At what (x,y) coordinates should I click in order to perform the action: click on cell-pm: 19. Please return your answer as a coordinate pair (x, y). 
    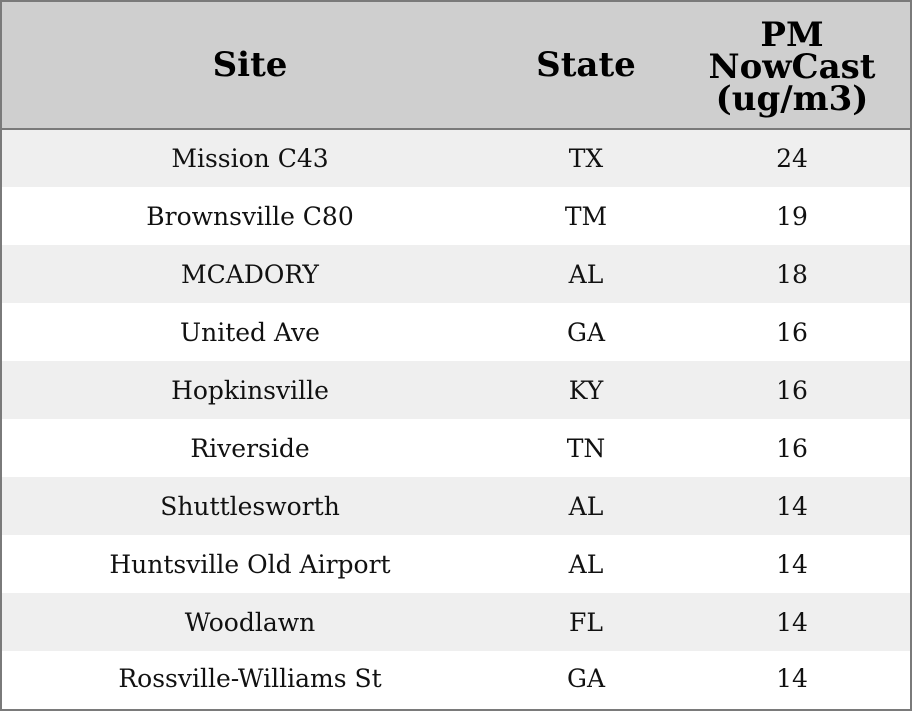
    Looking at the image, I should click on (792, 216).